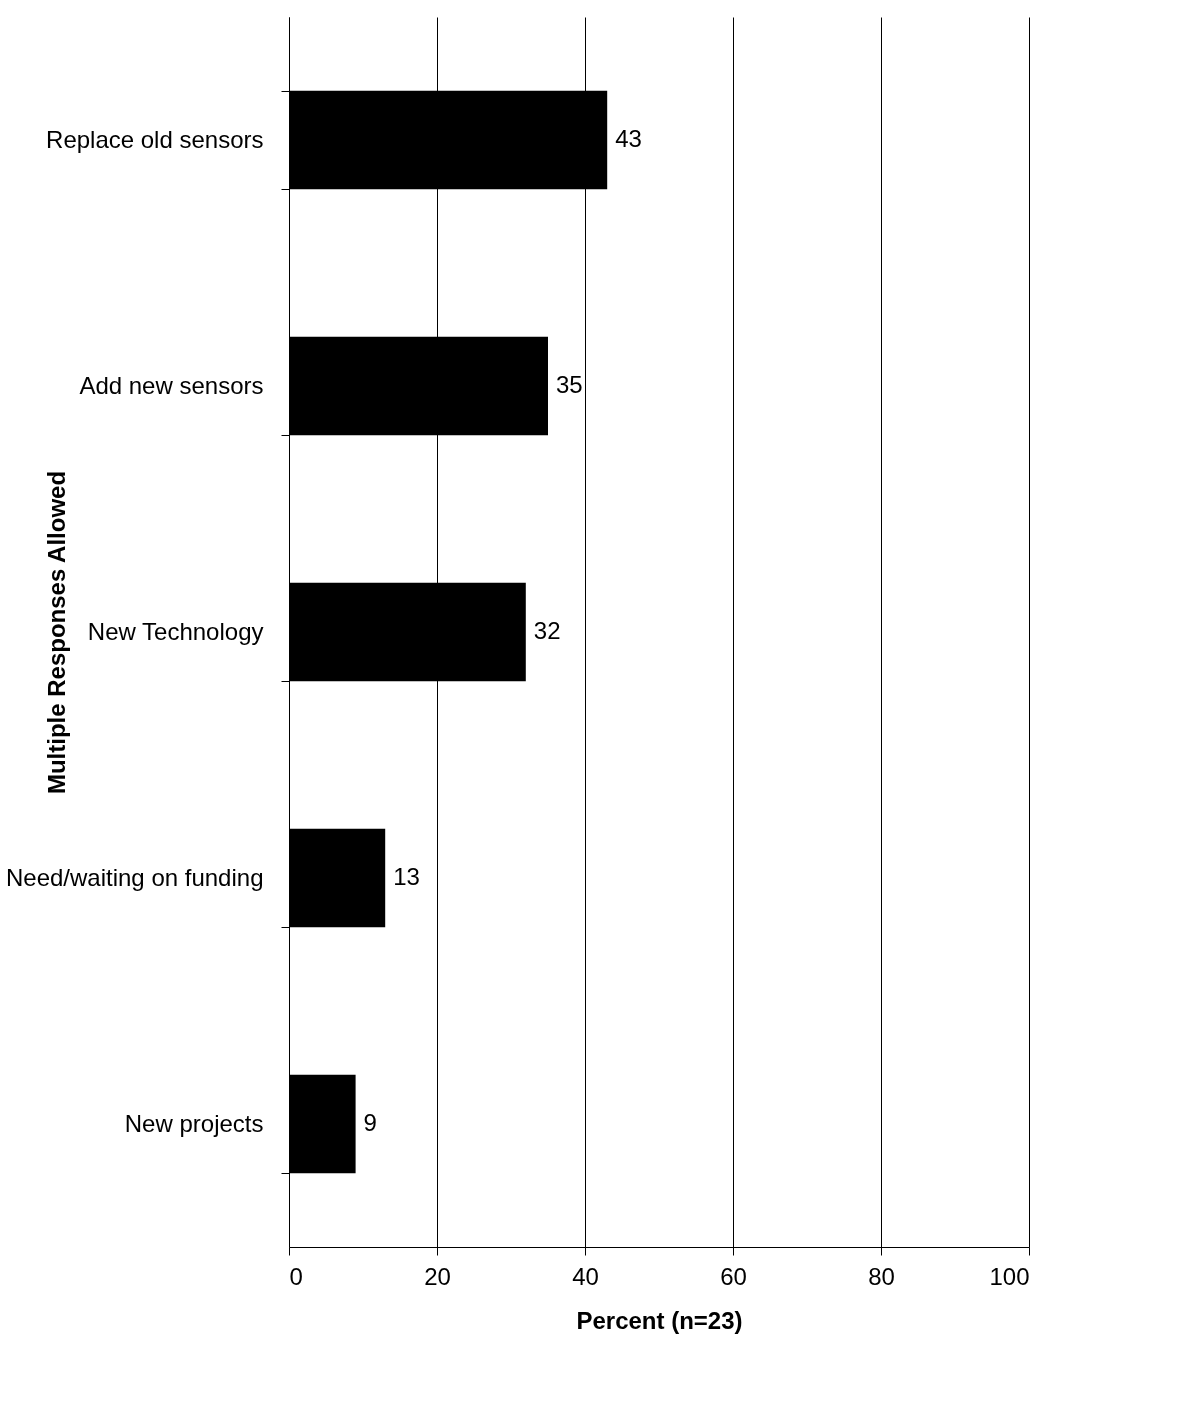 The image size is (1194, 1418). What do you see at coordinates (155, 139) in the screenshot?
I see `y-tick-label: Replace old sensors` at bounding box center [155, 139].